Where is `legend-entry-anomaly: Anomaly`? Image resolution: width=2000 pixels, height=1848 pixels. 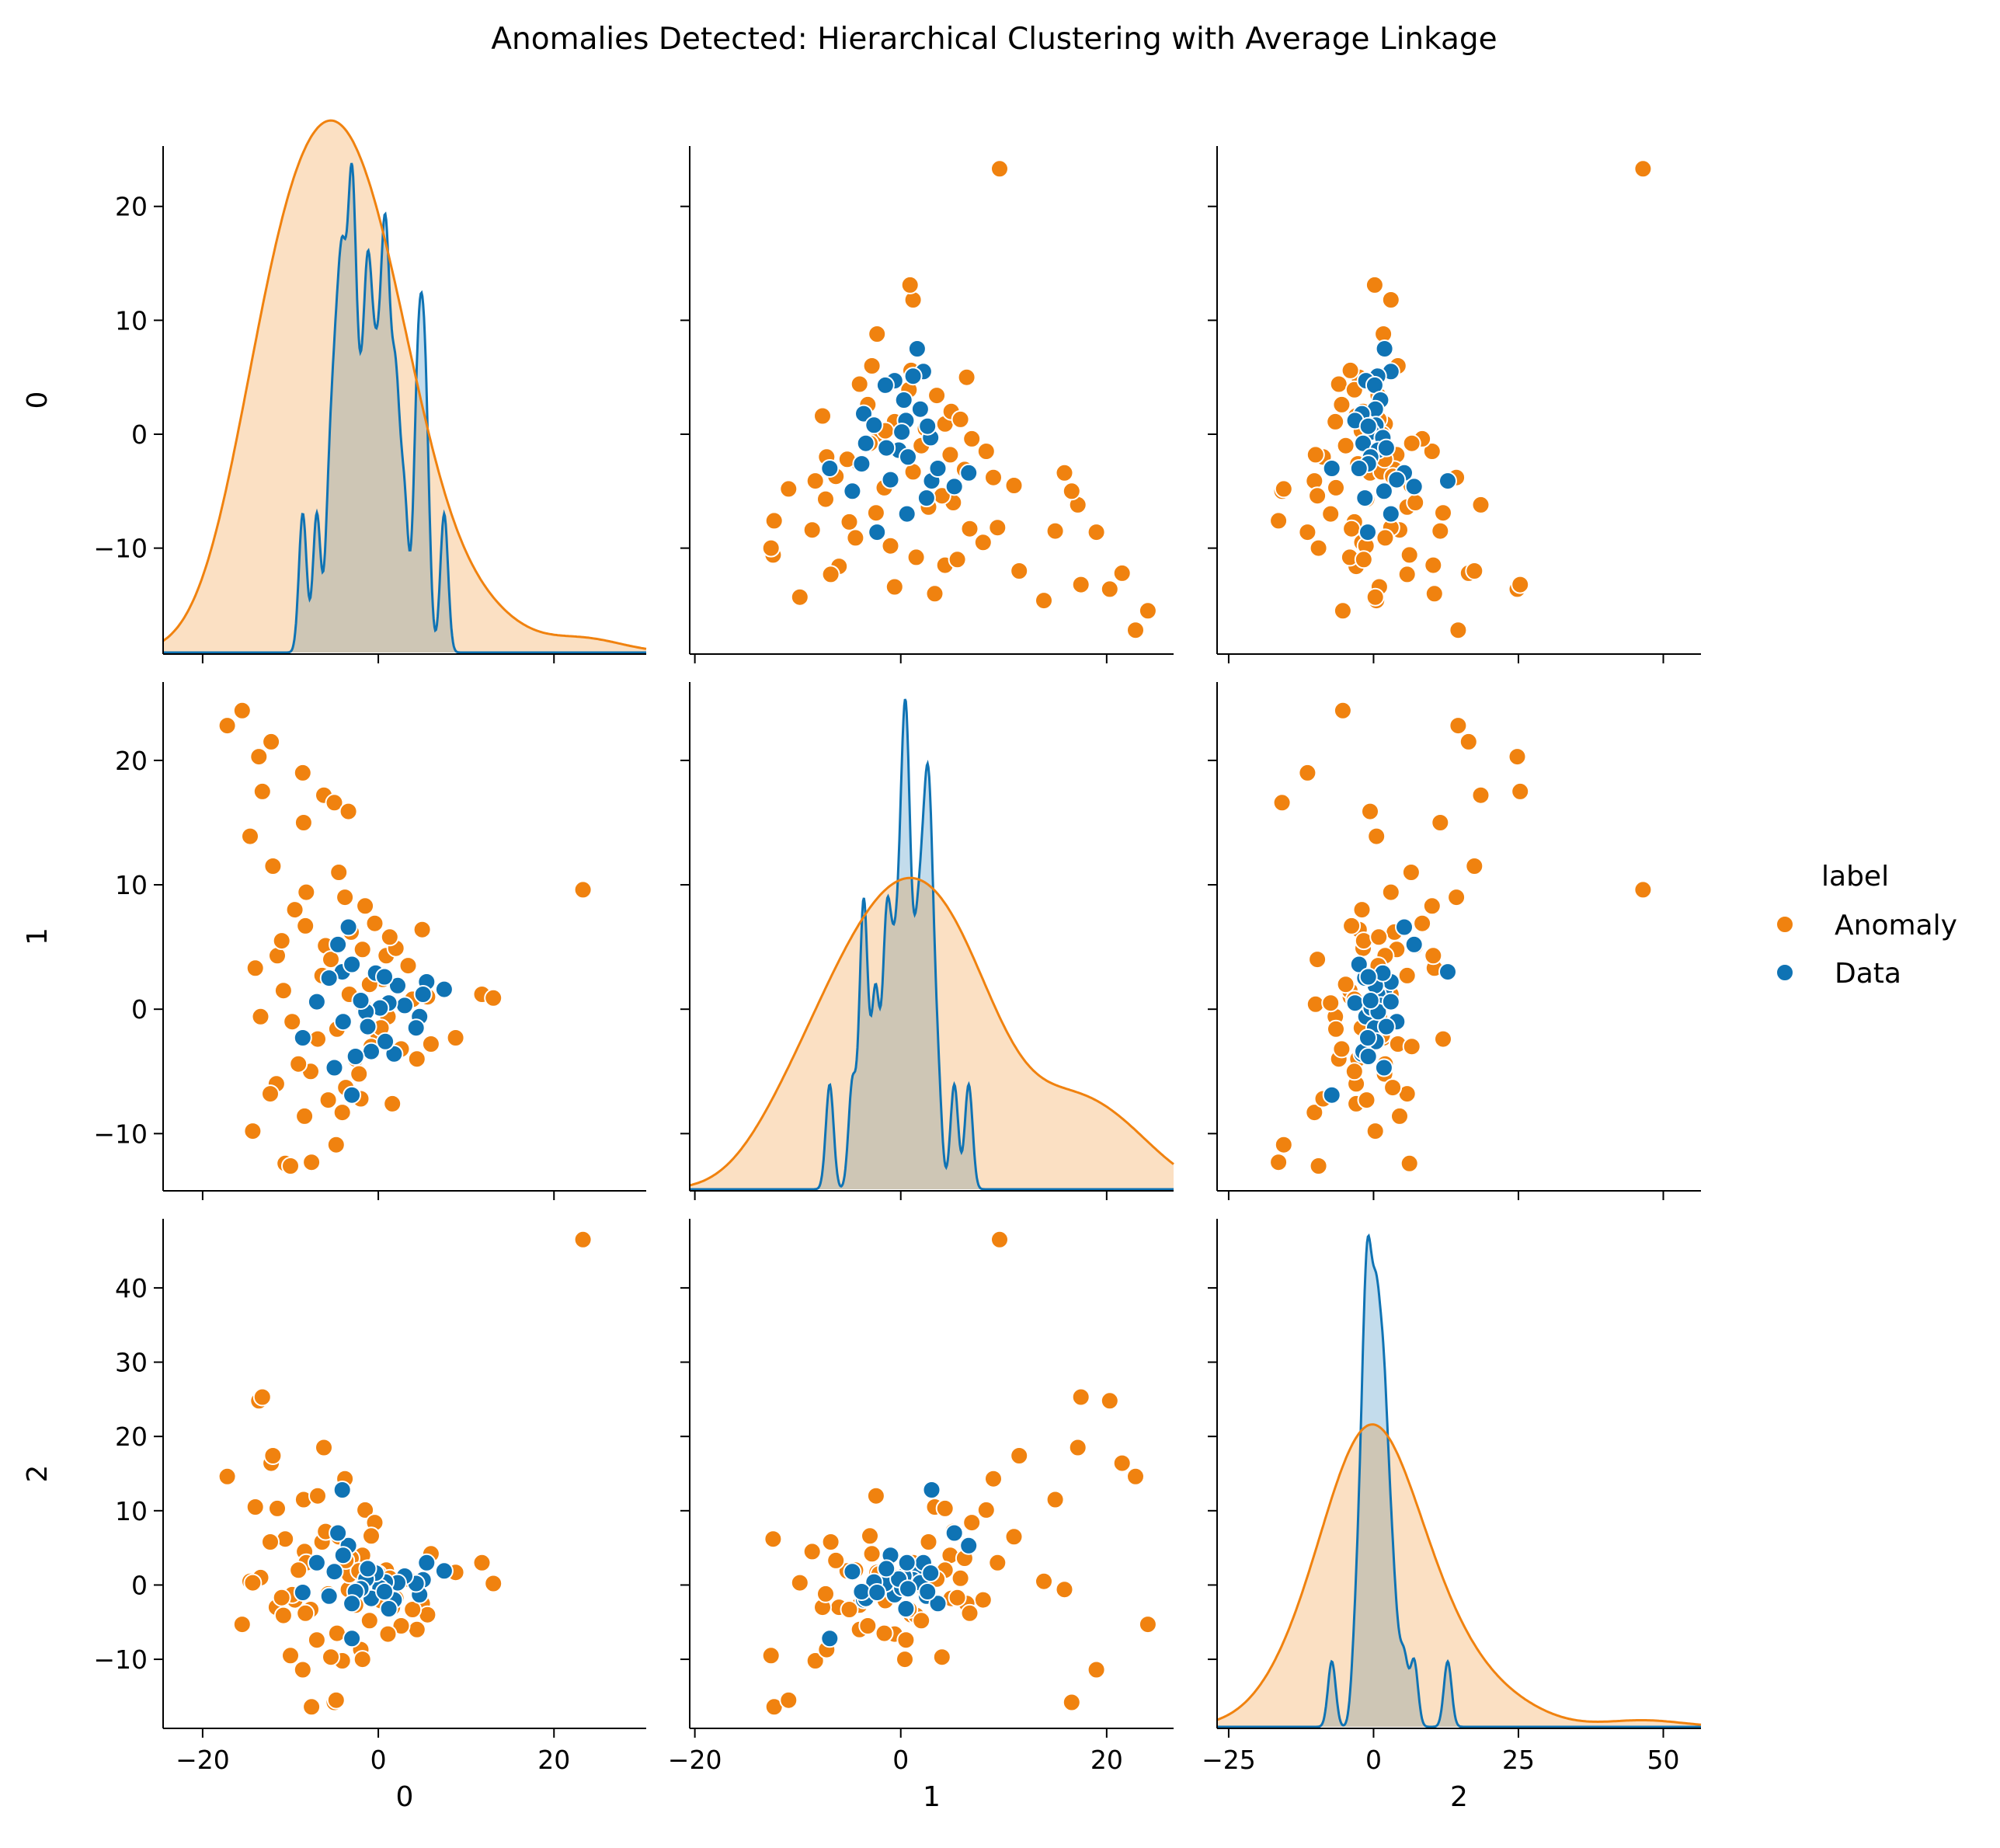 legend-entry-anomaly: Anomaly is located at coordinates (1896, 926).